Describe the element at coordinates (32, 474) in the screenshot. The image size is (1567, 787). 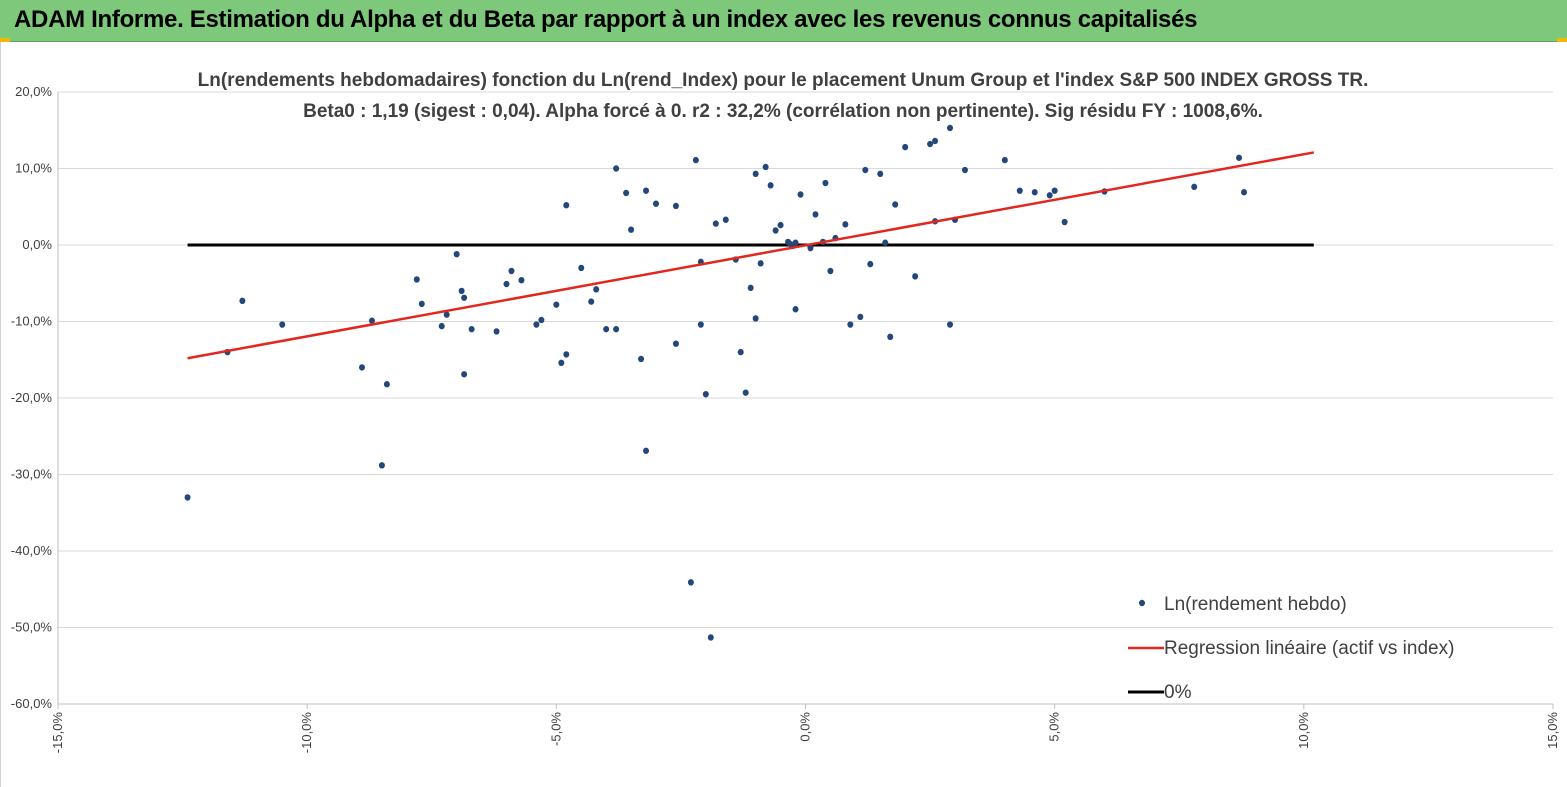
I see `y-tick-label: -30,0%` at that location.